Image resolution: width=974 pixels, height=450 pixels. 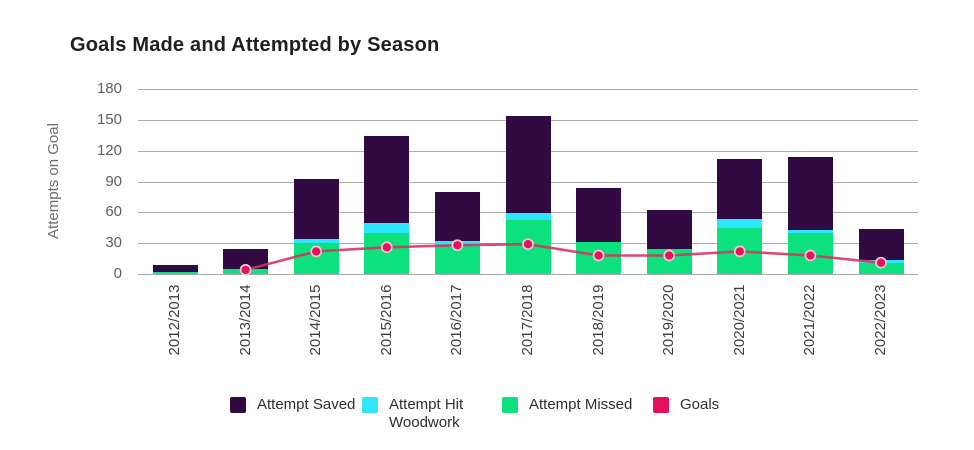 I want to click on x-axis-label-2019-2020: 2019/2020, so click(x=669, y=320).